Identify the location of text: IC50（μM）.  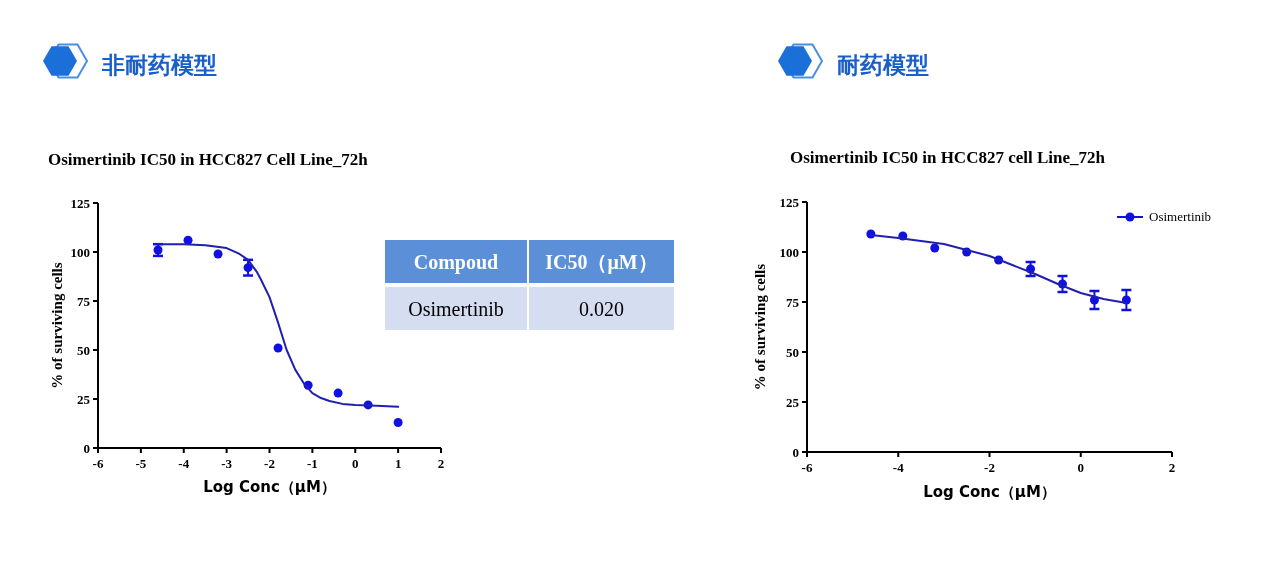
(601, 262).